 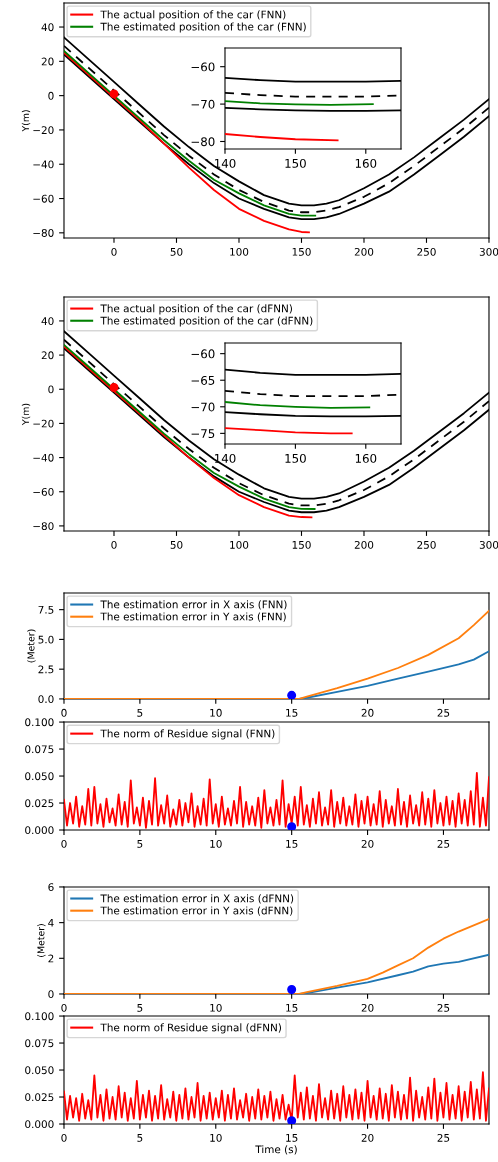 I want to click on legend-label: The estimation error in Y axis (FNN), so click(x=193, y=617).